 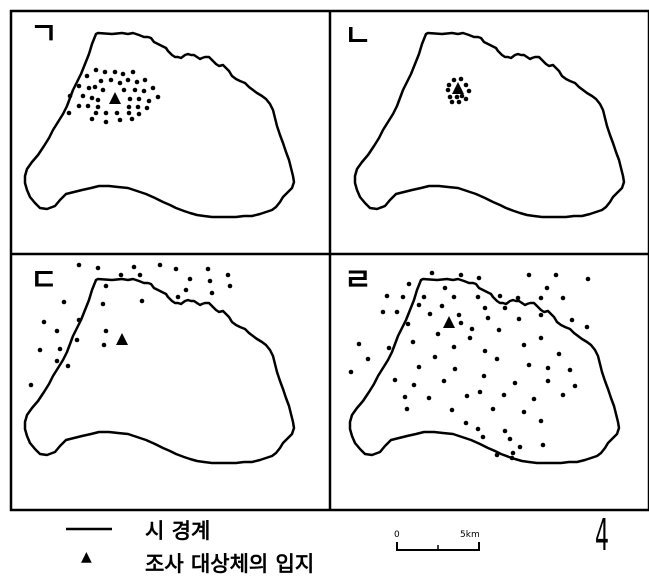 I want to click on scale-end-label: 5km, so click(x=470, y=535).